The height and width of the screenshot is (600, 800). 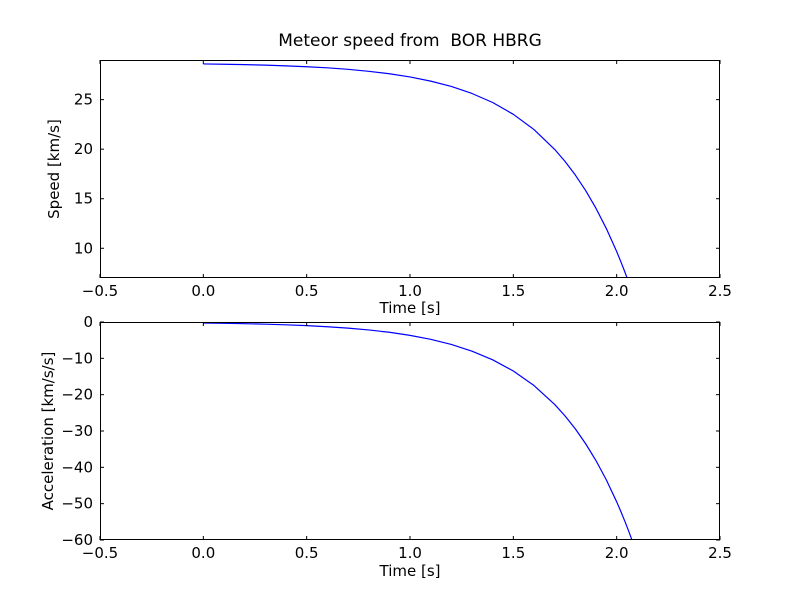 What do you see at coordinates (77, 395) in the screenshot?
I see `y-tick-label: −20` at bounding box center [77, 395].